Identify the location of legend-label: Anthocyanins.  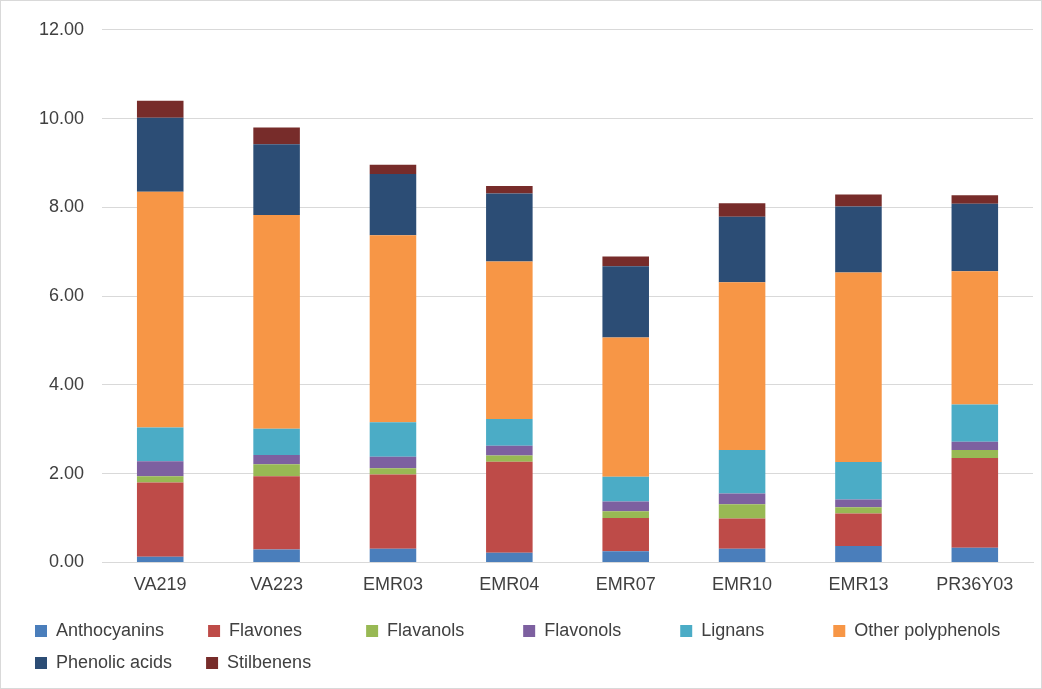
(125, 629).